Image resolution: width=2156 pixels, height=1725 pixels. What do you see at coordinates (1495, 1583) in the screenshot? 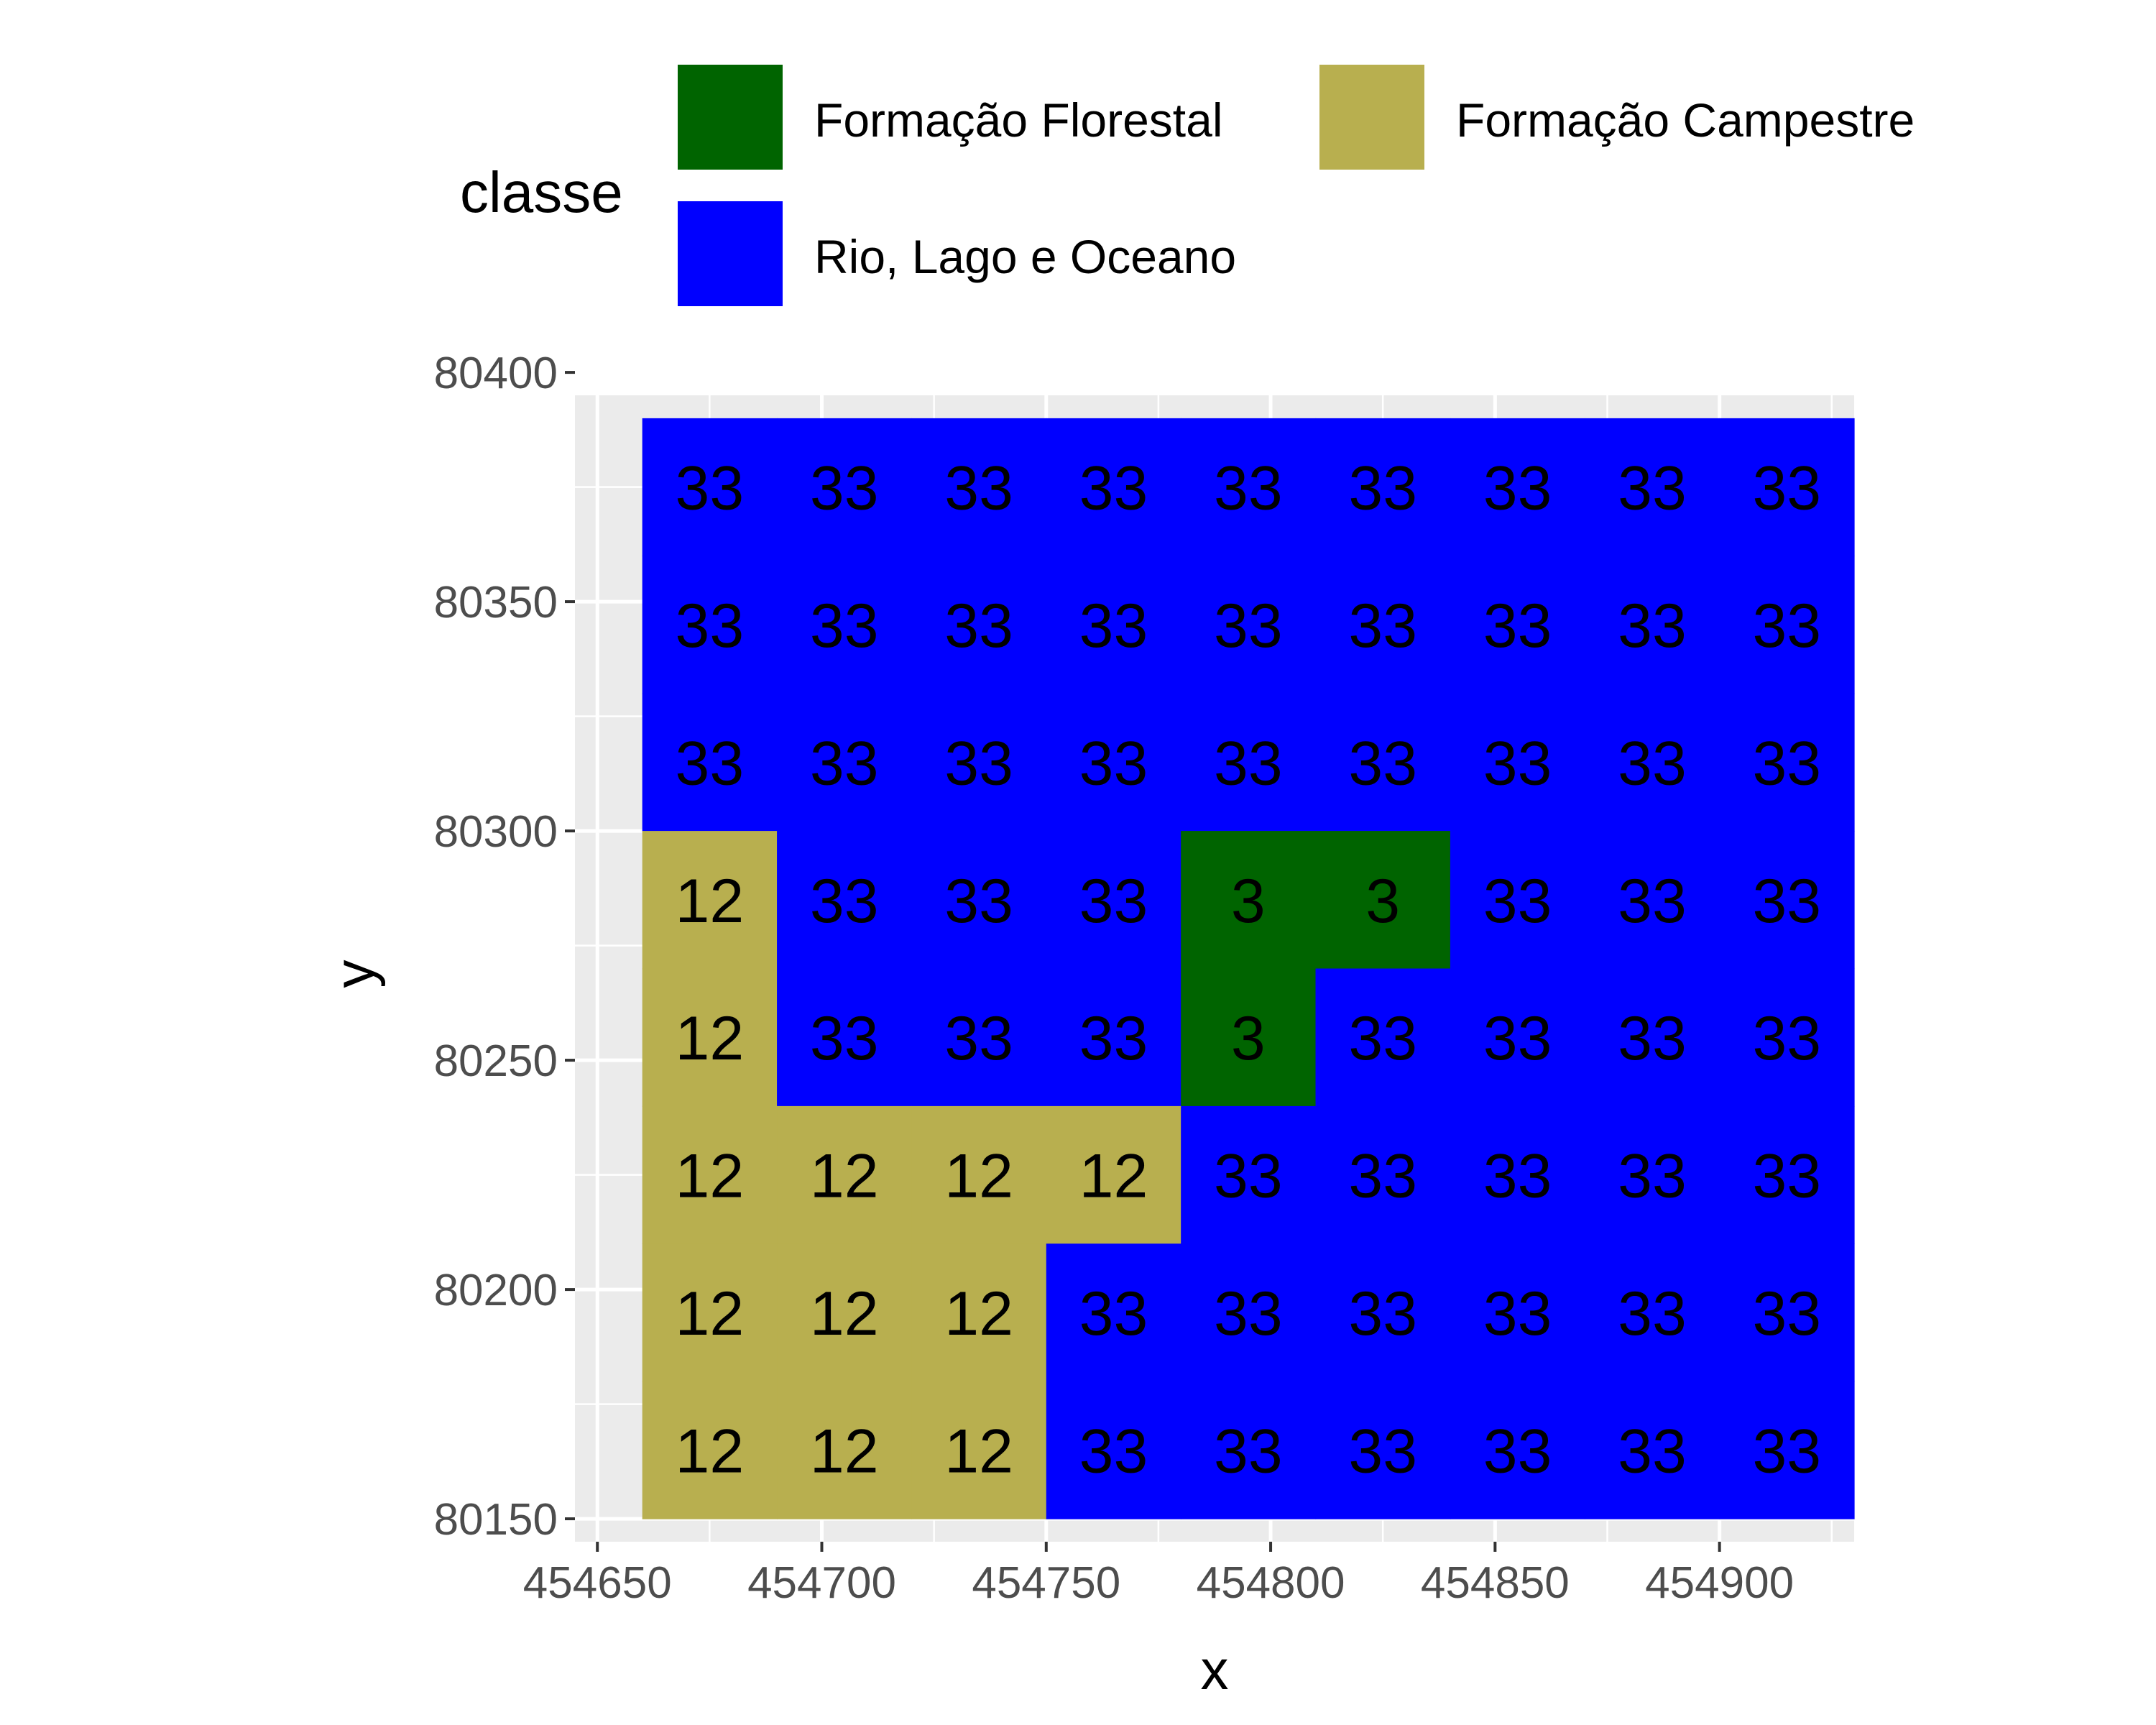
I see `x-tick-label: 454850` at bounding box center [1495, 1583].